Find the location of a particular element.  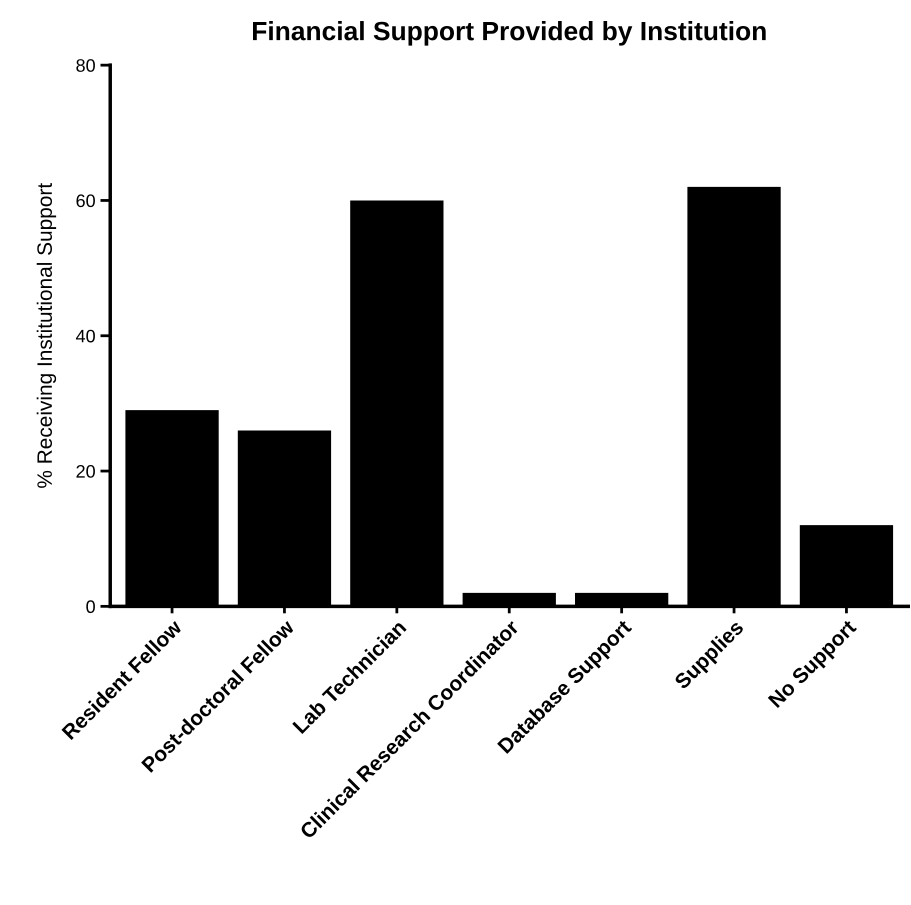

chart-title: Financial Support Provided by Institution is located at coordinates (509, 33).